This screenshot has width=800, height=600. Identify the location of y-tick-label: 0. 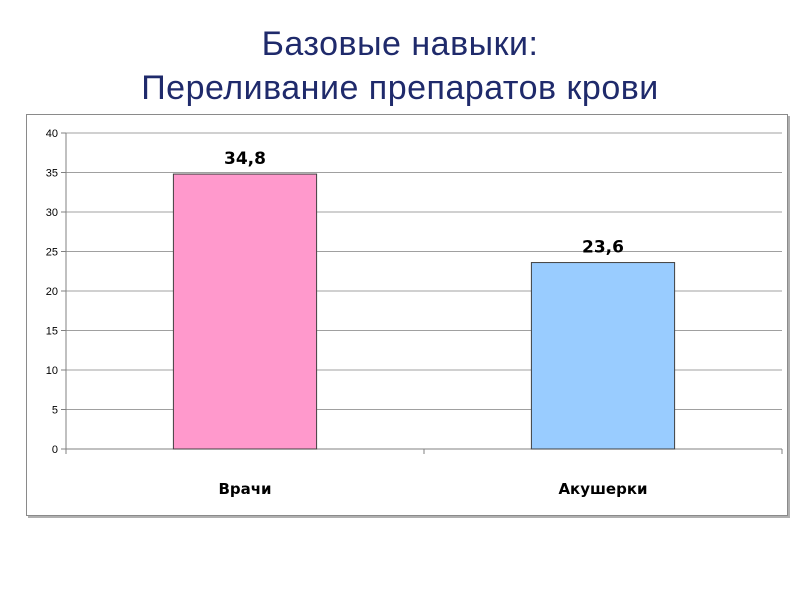
(55, 450).